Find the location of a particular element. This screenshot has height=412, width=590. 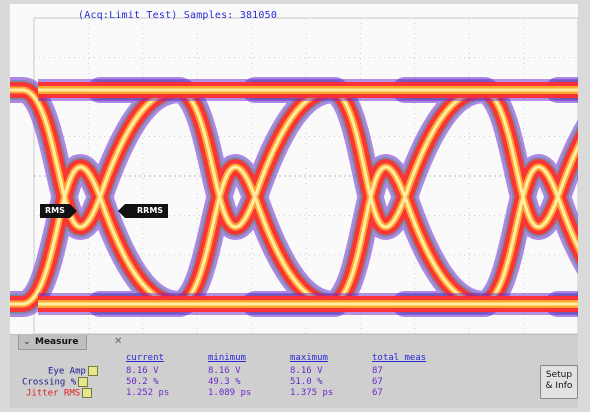

crossing-swatch is located at coordinates (83, 382).